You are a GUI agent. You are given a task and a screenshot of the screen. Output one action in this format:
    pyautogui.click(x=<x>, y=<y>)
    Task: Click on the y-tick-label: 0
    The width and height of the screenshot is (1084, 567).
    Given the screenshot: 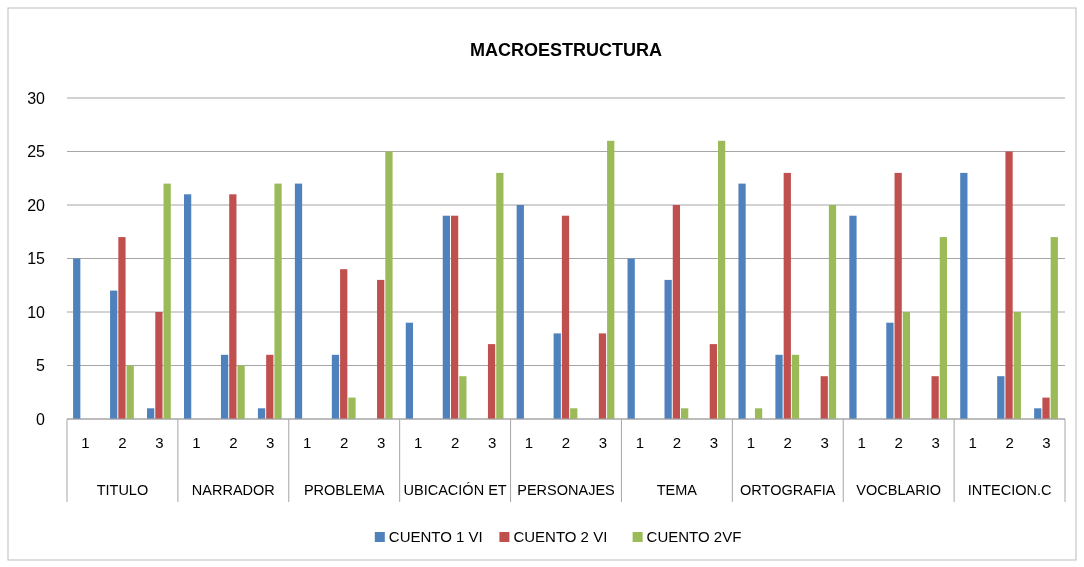 What is the action you would take?
    pyautogui.click(x=41, y=419)
    